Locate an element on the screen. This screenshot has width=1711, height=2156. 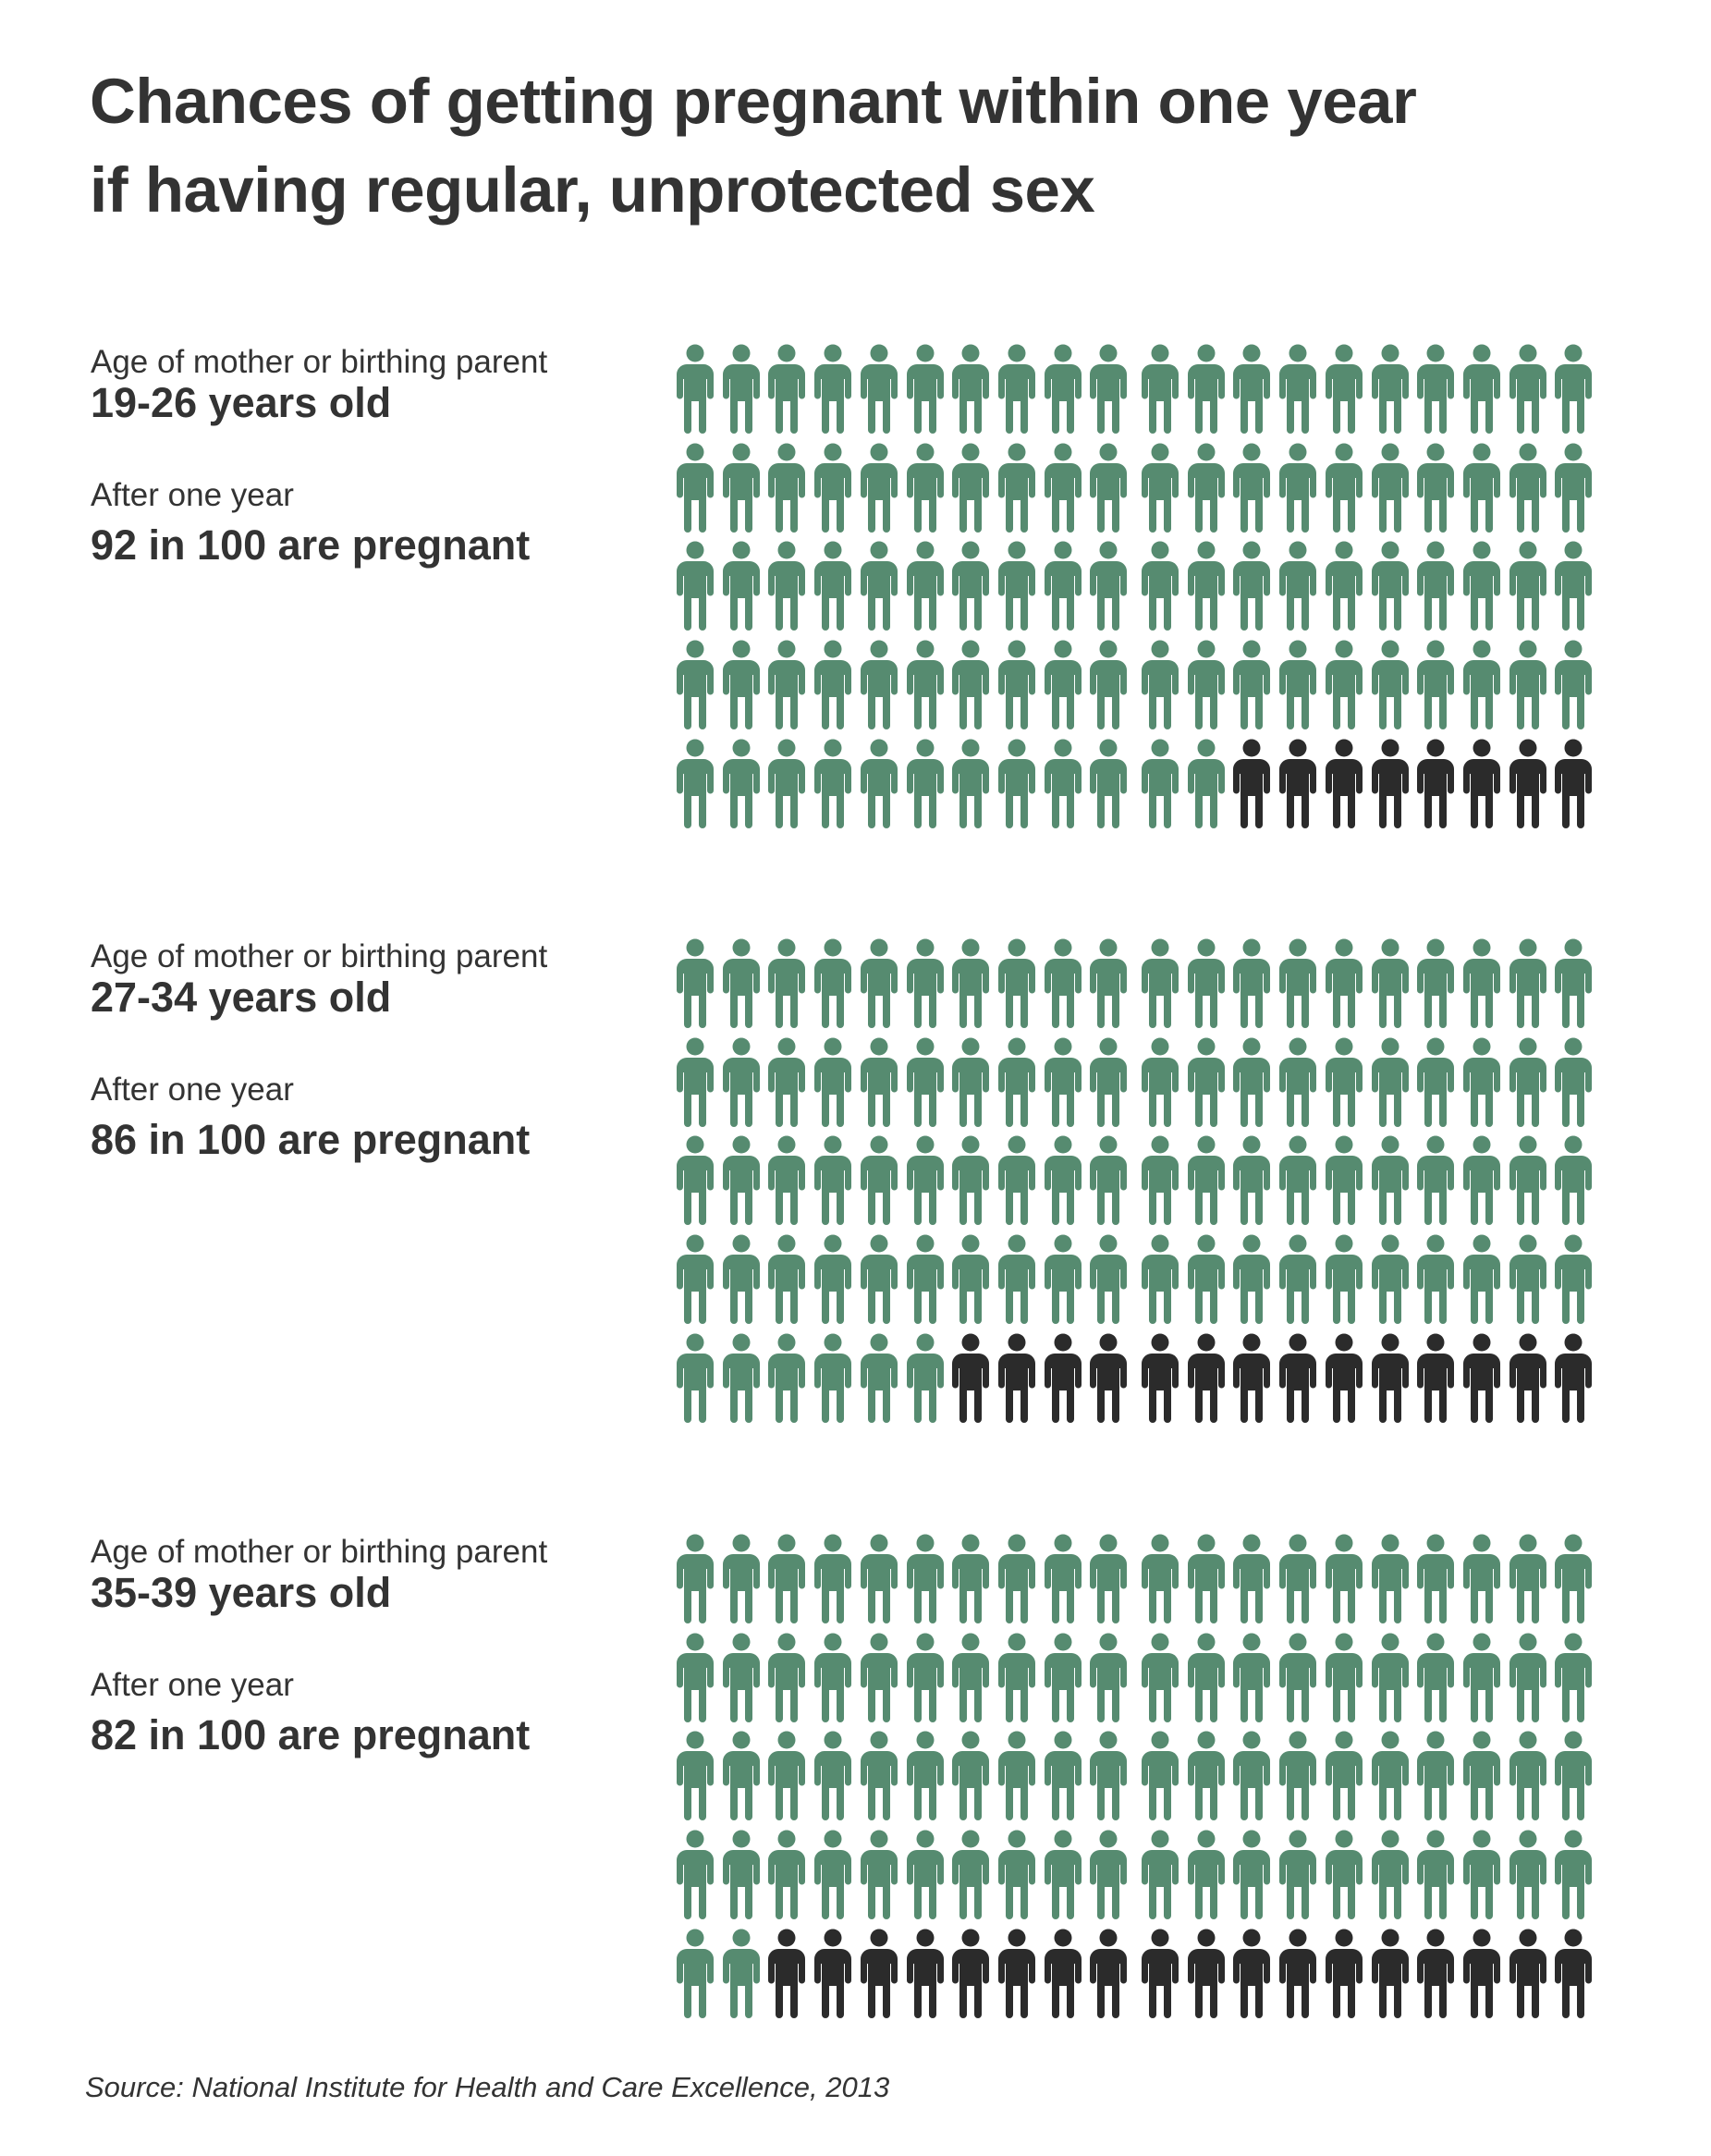
after-label: After one year is located at coordinates (193, 1685).